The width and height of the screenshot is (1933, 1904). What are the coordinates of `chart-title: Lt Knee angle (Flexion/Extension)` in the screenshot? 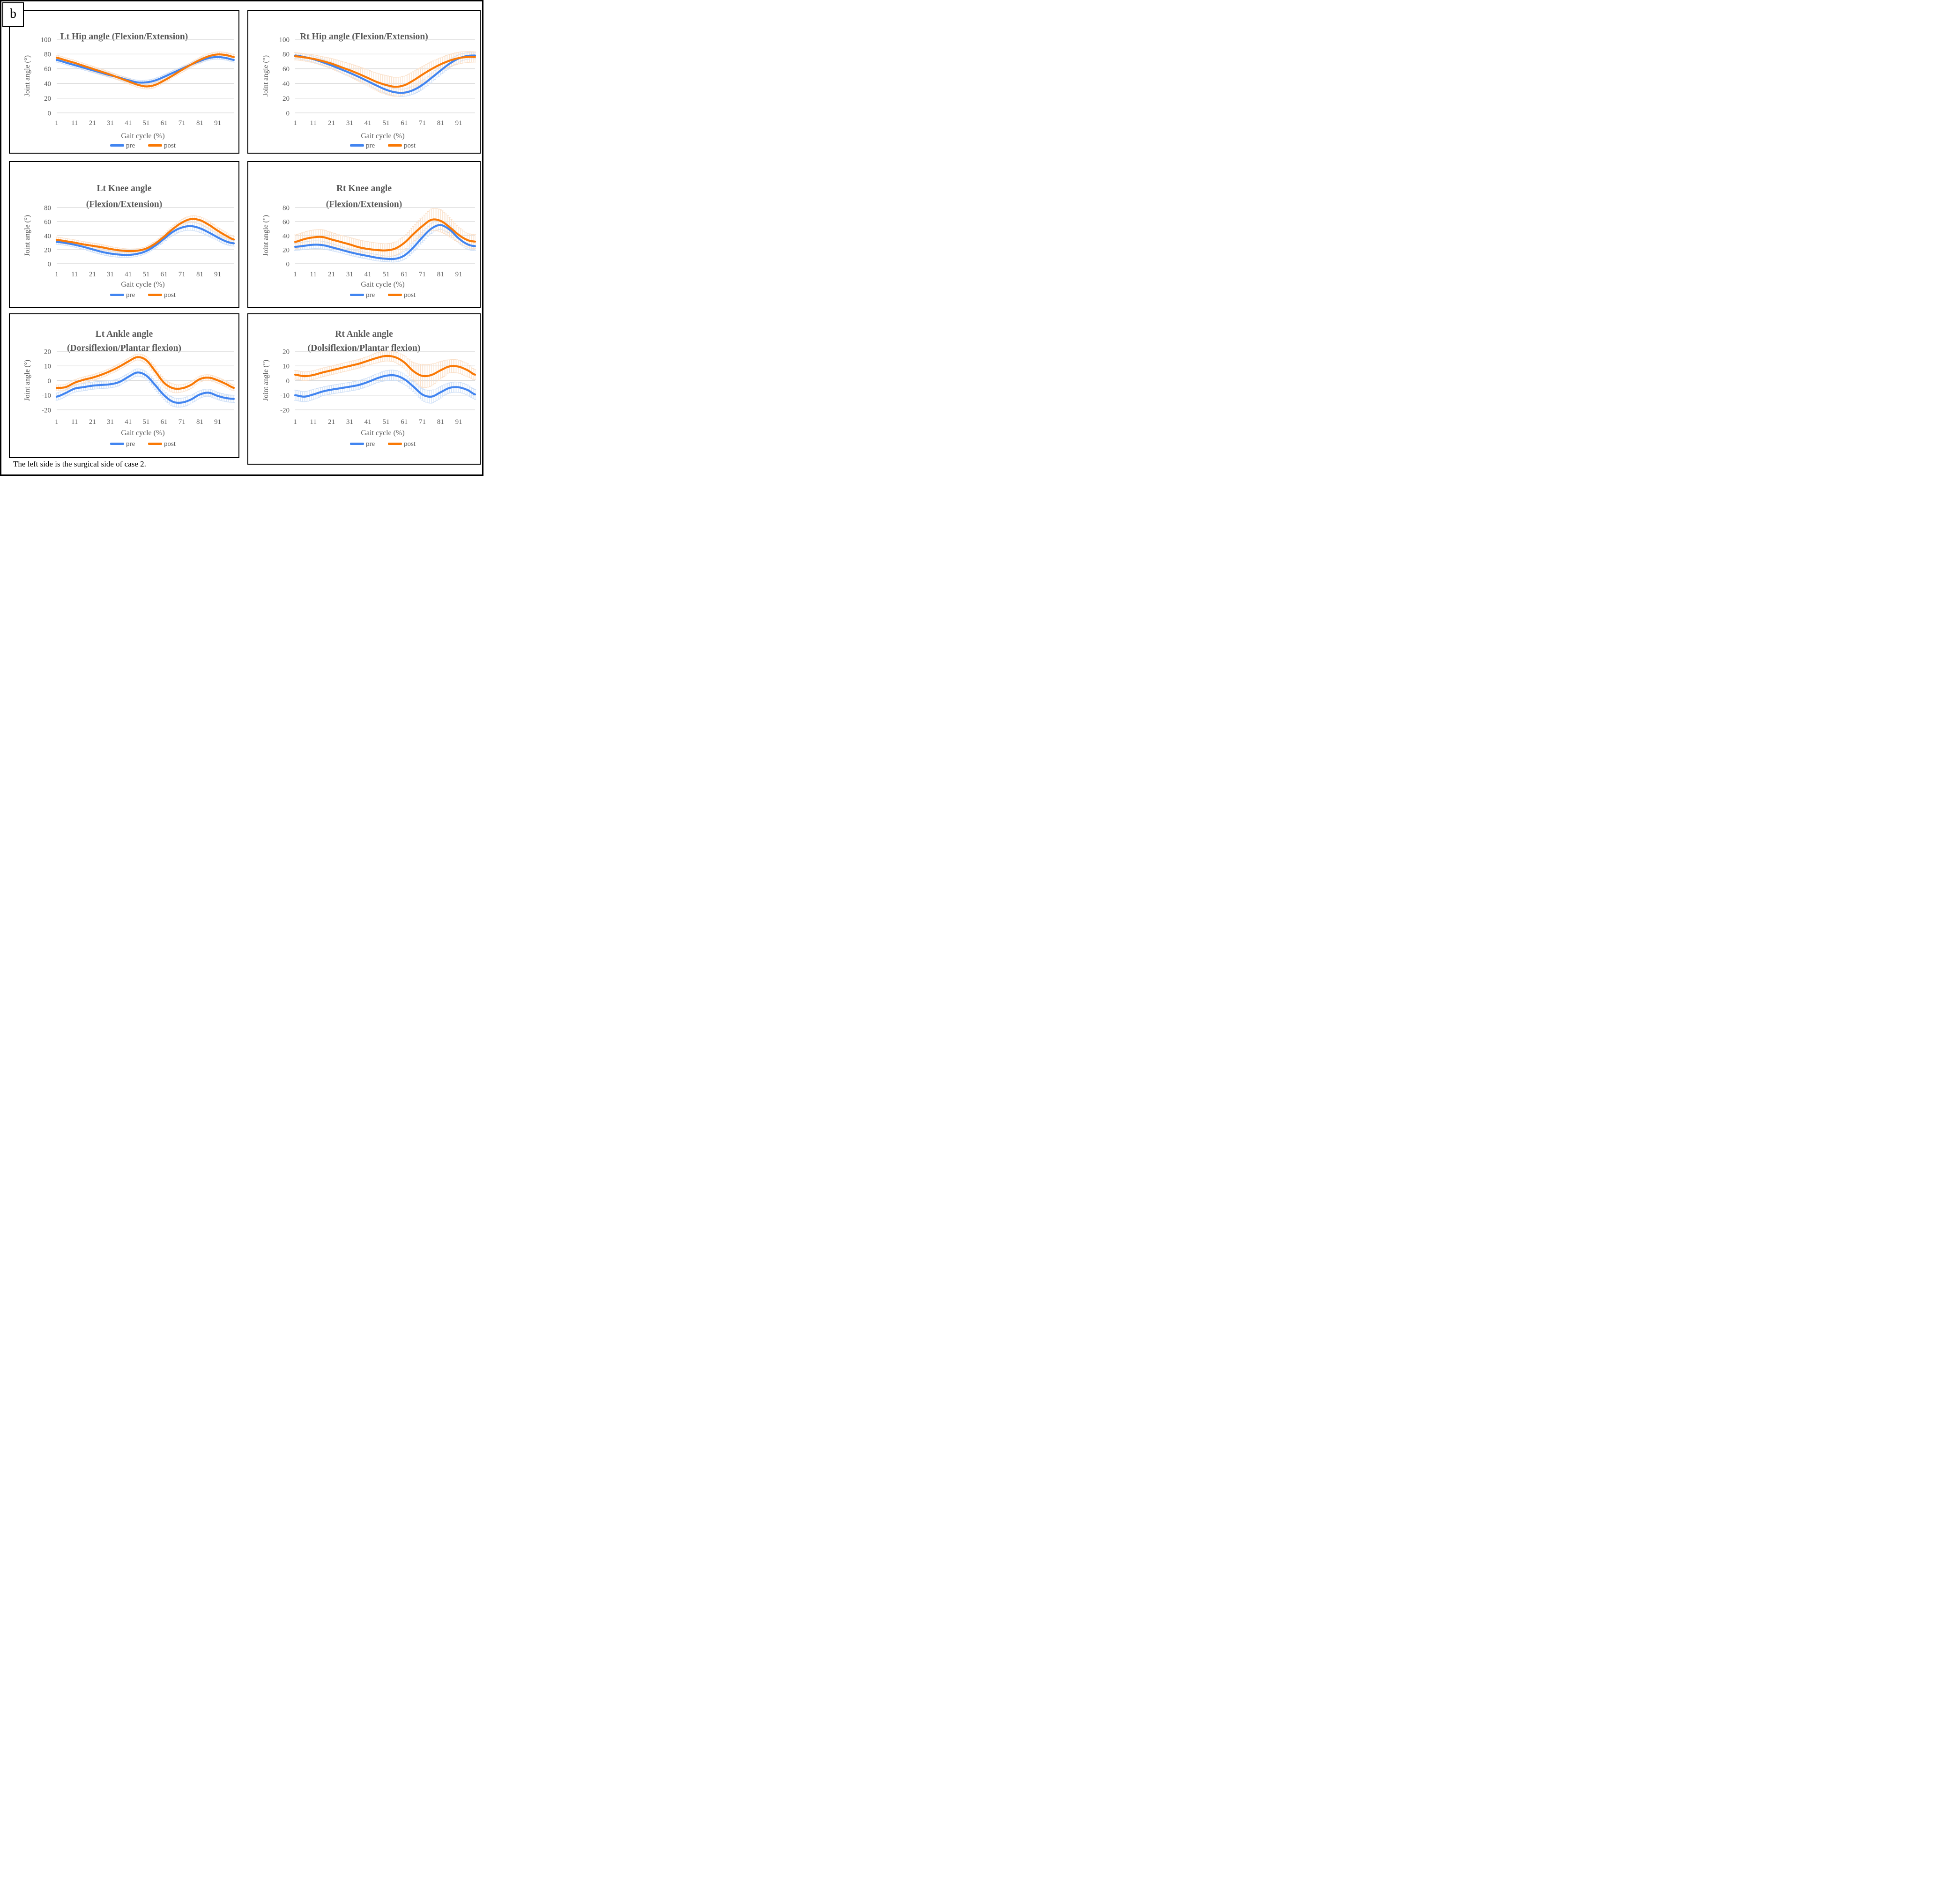 It's located at (124, 197).